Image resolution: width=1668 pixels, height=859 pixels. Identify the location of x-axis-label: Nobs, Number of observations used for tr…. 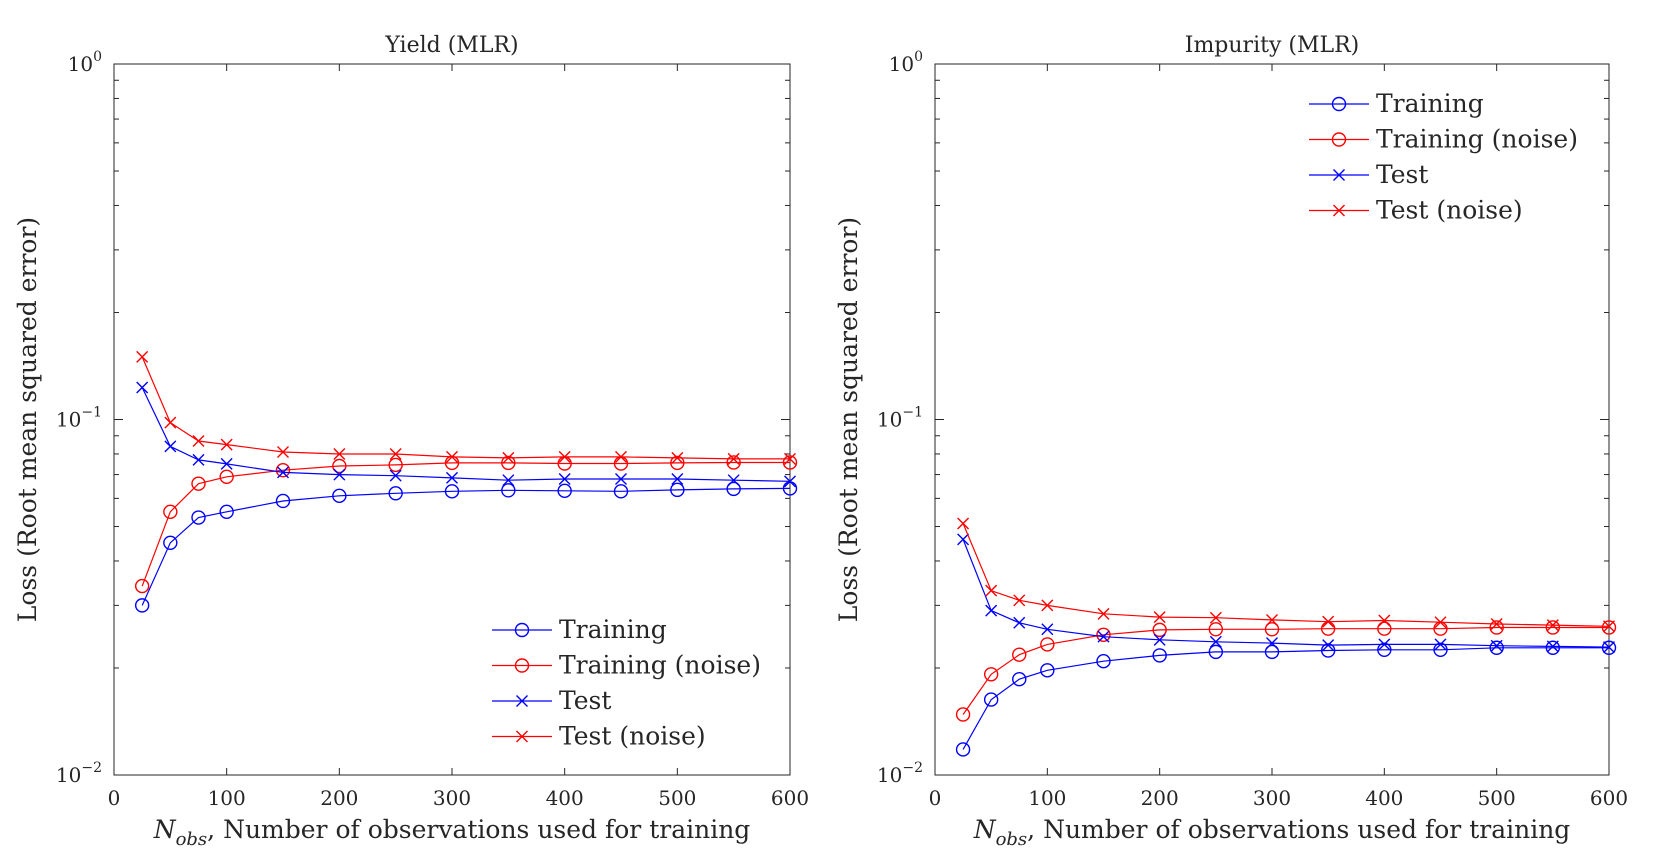
(452, 832).